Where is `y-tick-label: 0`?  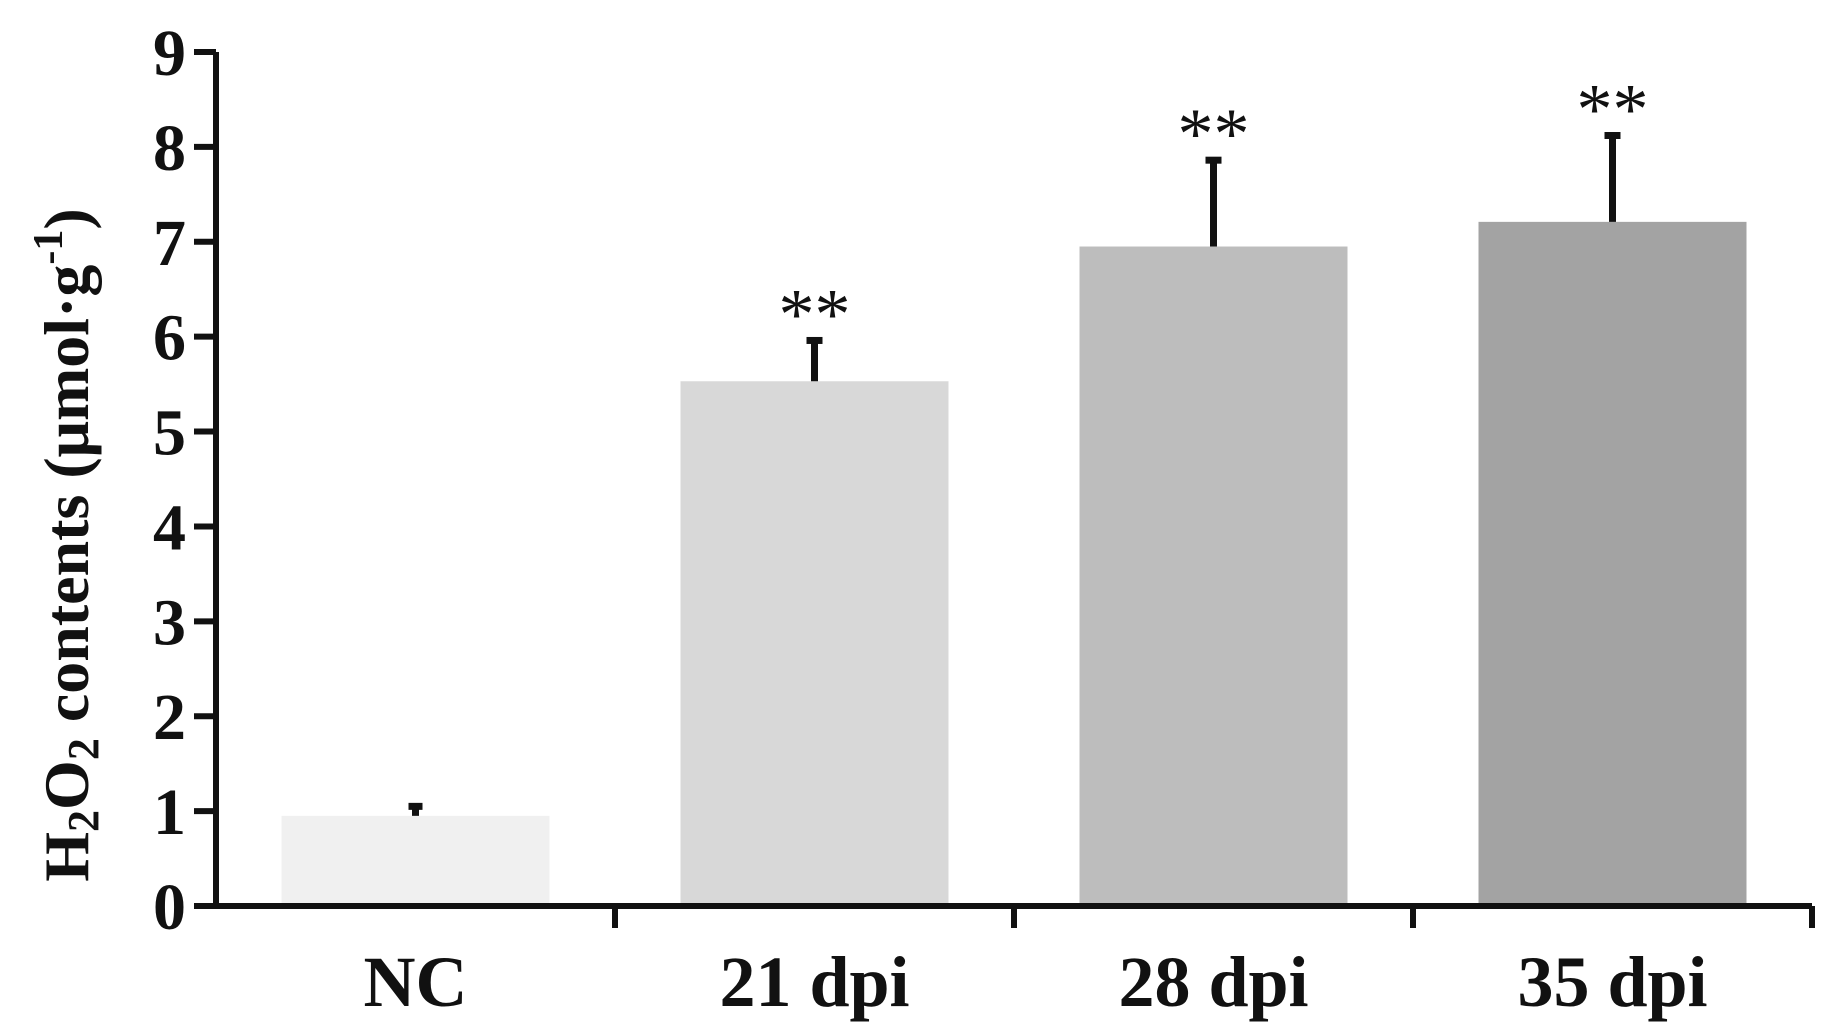
y-tick-label: 0 is located at coordinates (169, 907).